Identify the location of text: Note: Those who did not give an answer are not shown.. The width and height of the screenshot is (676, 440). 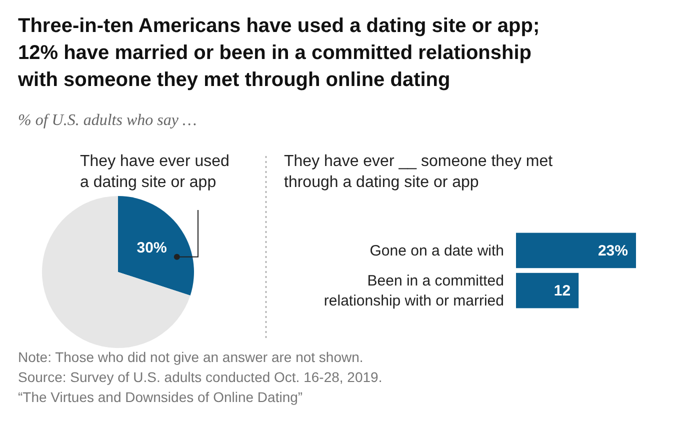
(191, 357).